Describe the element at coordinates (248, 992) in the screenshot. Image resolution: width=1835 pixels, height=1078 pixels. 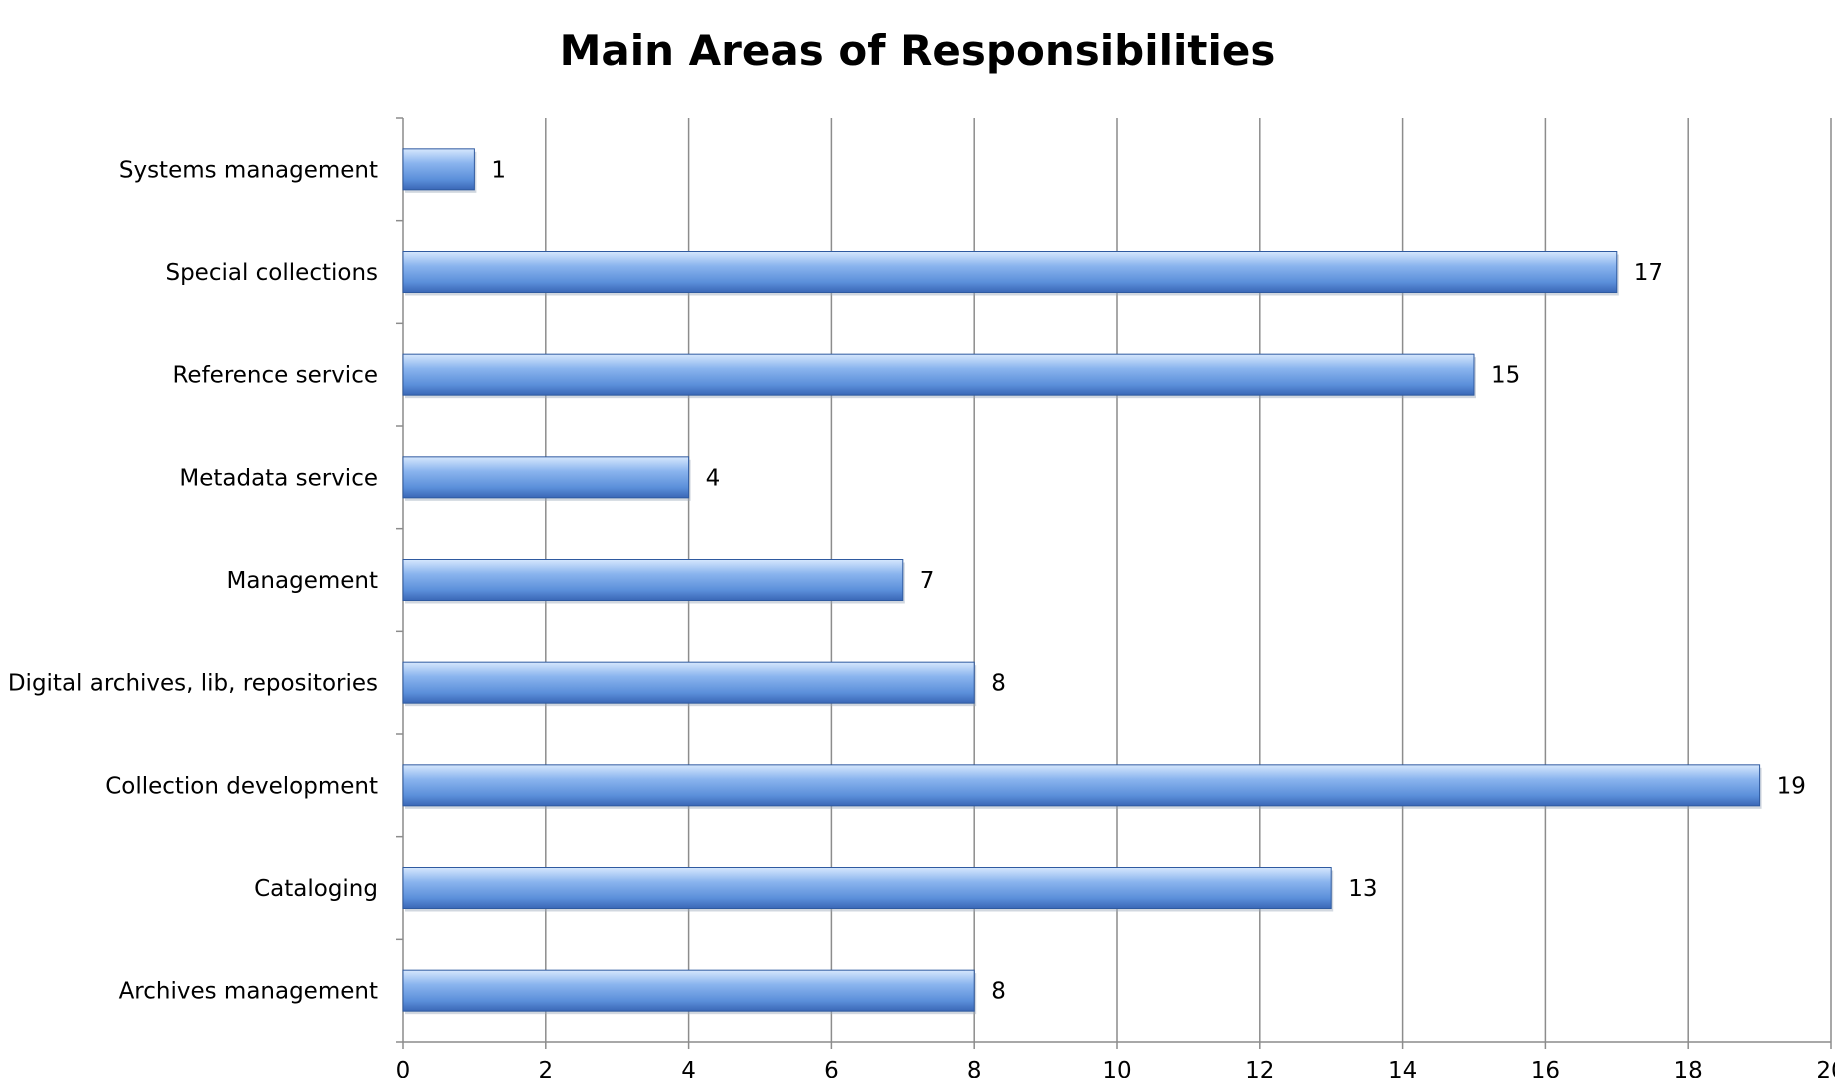
I see `category-label: Archives management` at that location.